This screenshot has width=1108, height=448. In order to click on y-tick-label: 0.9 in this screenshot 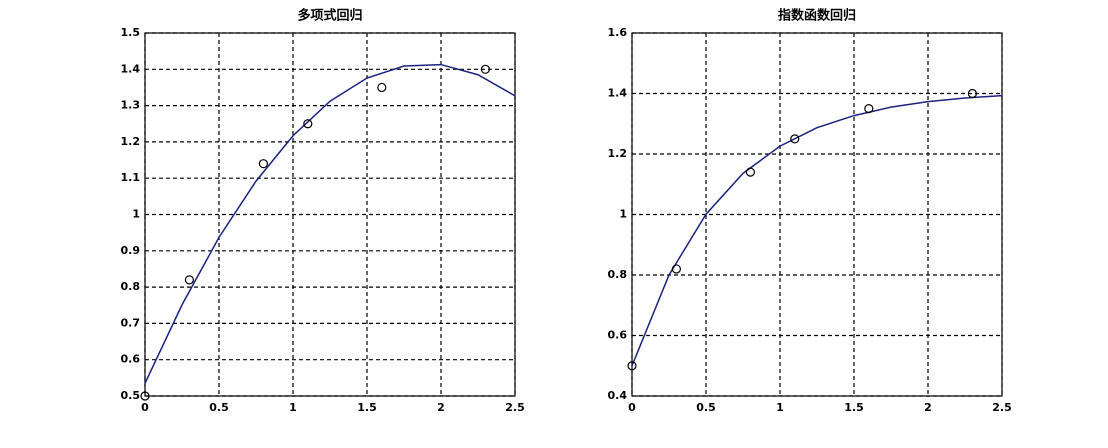, I will do `click(131, 250)`.